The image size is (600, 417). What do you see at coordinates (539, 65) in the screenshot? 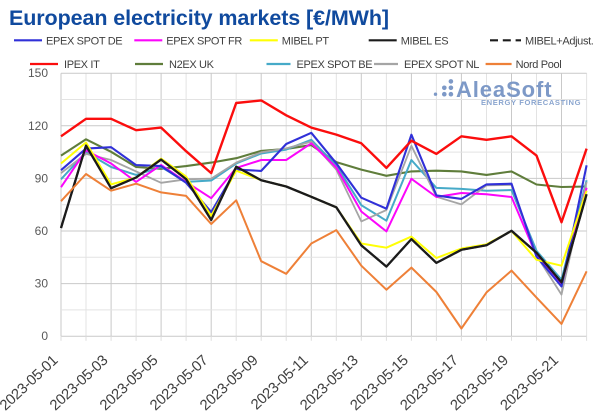
I see `svg-text: Nord Pool` at bounding box center [539, 65].